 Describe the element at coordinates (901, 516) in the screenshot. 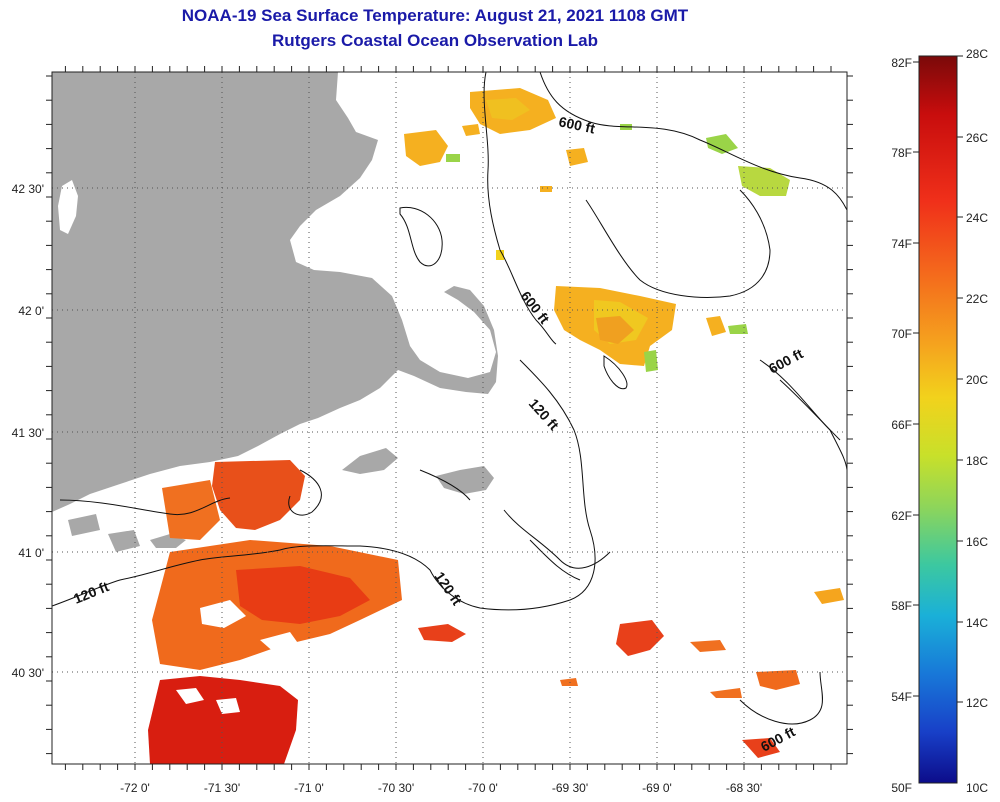

I see `colorbar-f-label: 62F` at that location.